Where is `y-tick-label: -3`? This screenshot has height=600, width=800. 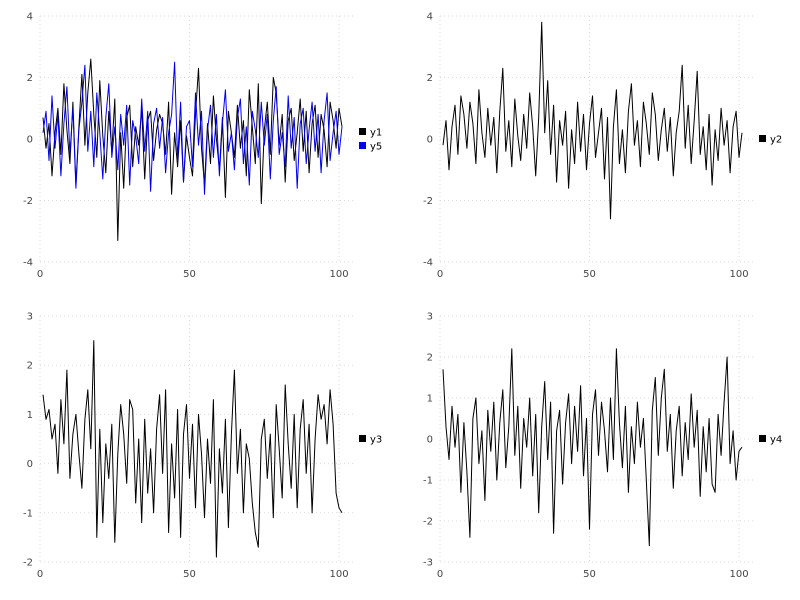 y-tick-label: -3 is located at coordinates (428, 563).